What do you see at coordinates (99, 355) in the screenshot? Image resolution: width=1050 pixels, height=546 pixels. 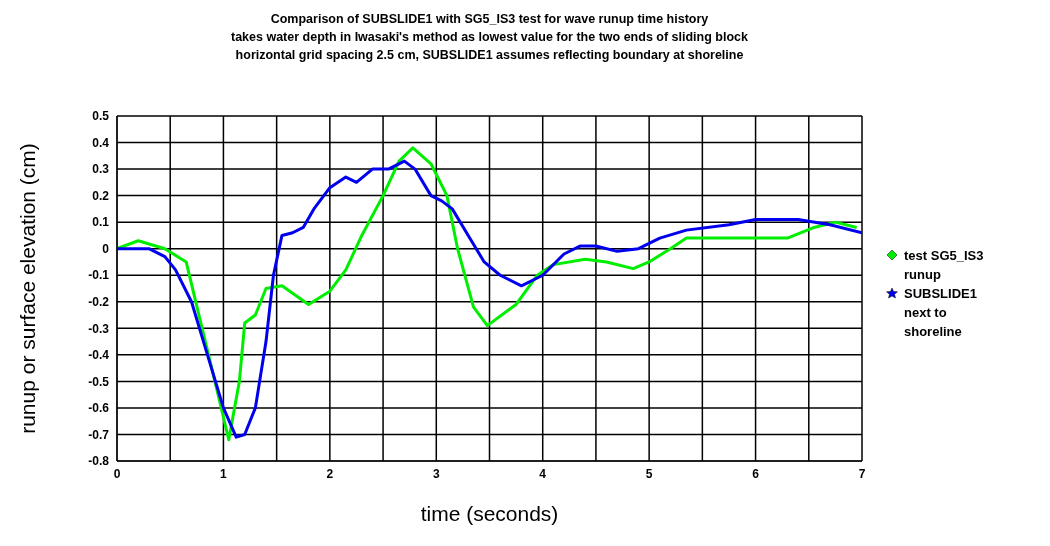 I see `y-tick-label: -0.4` at bounding box center [99, 355].